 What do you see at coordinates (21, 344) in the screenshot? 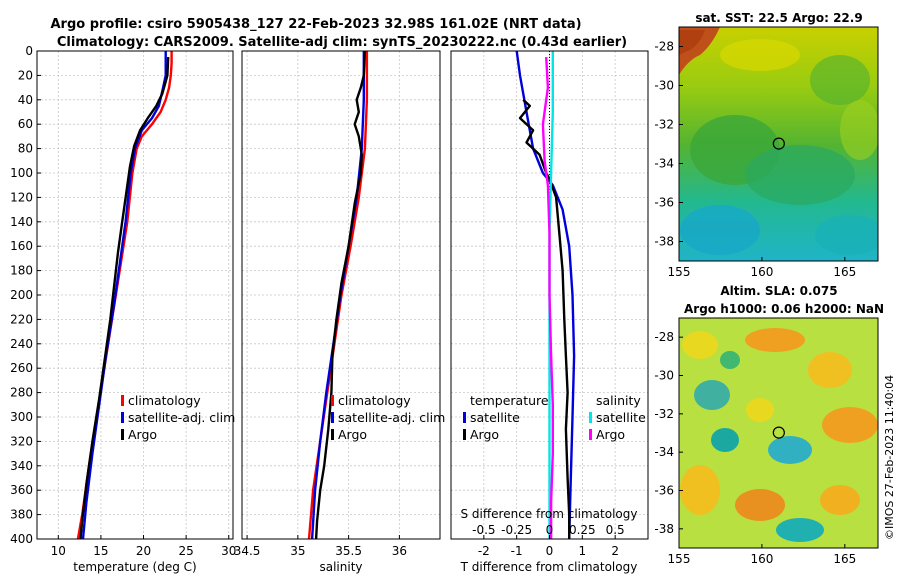
I see `y-tick-label: 240` at bounding box center [21, 344].